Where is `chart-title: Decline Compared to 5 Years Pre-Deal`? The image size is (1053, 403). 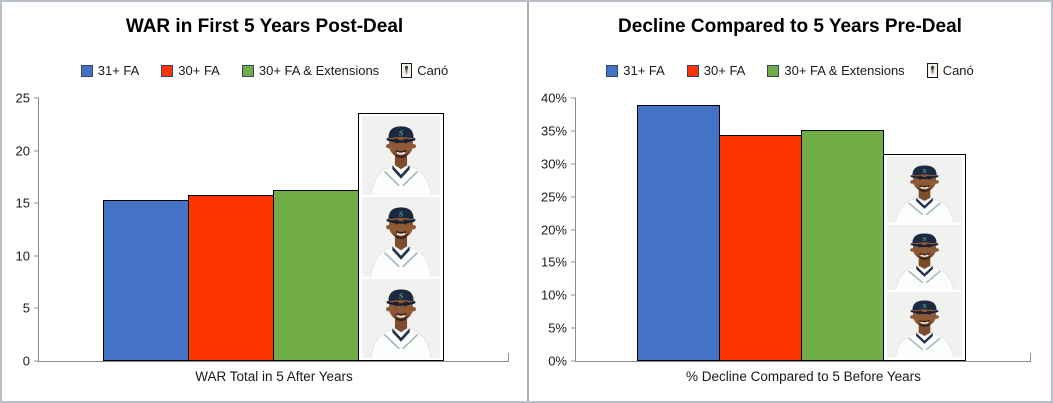 chart-title: Decline Compared to 5 Years Pre-Deal is located at coordinates (790, 26).